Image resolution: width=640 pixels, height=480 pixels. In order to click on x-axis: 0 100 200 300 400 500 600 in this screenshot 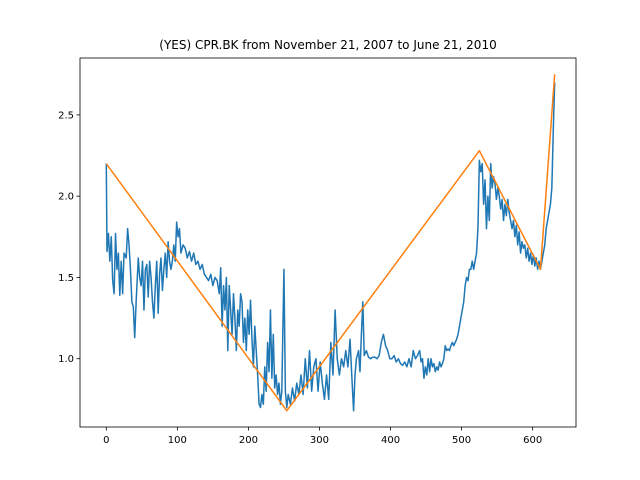, I will do `click(322, 436)`.